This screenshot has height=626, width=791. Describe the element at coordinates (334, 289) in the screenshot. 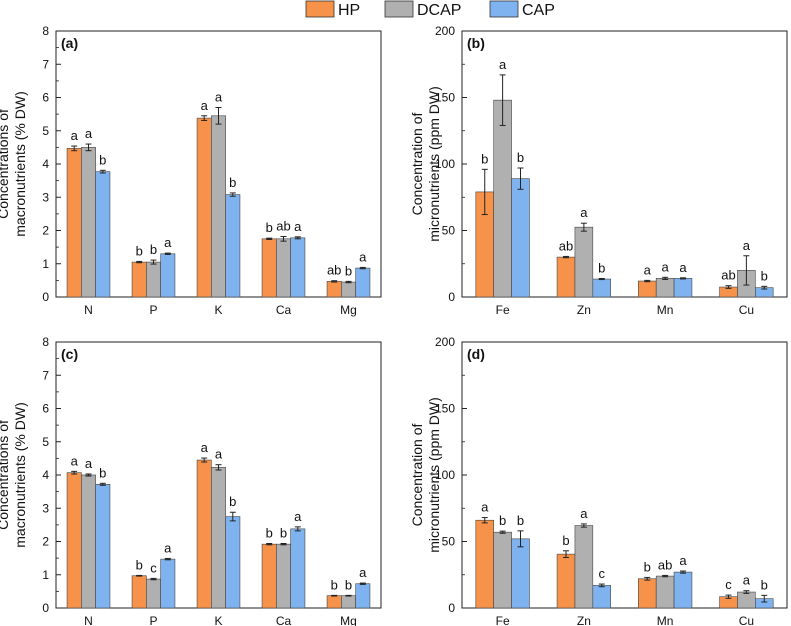

I see `bar-hp-mg` at that location.